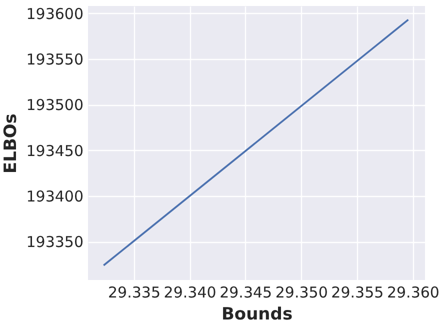 The width and height of the screenshot is (447, 329). Describe the element at coordinates (55, 151) in the screenshot. I see `y-tick-label: 193450` at that location.